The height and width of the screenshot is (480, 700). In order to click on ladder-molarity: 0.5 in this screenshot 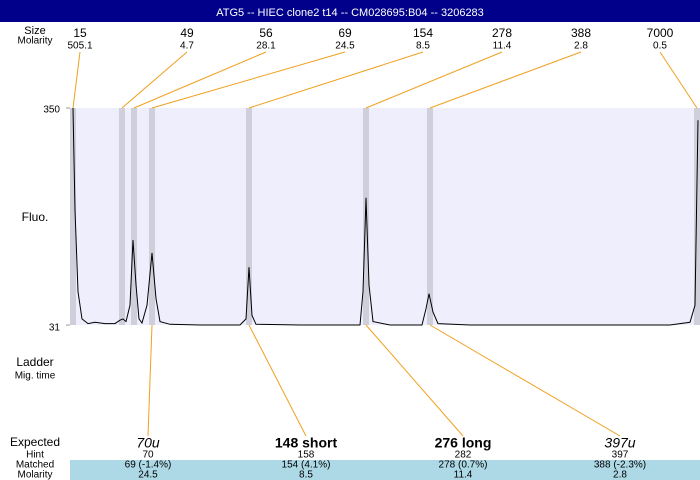, I will do `click(660, 46)`.